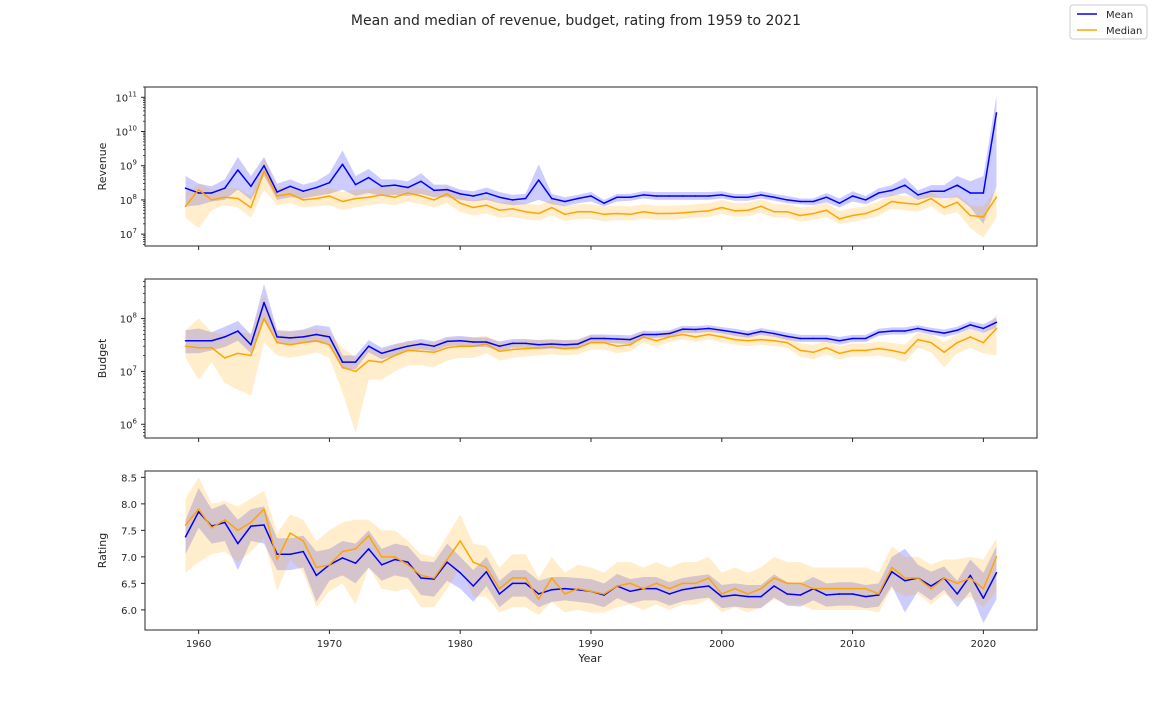 The width and height of the screenshot is (1152, 720). What do you see at coordinates (128, 234) in the screenshot?
I see `revenue-y-tick-label: 107` at bounding box center [128, 234].